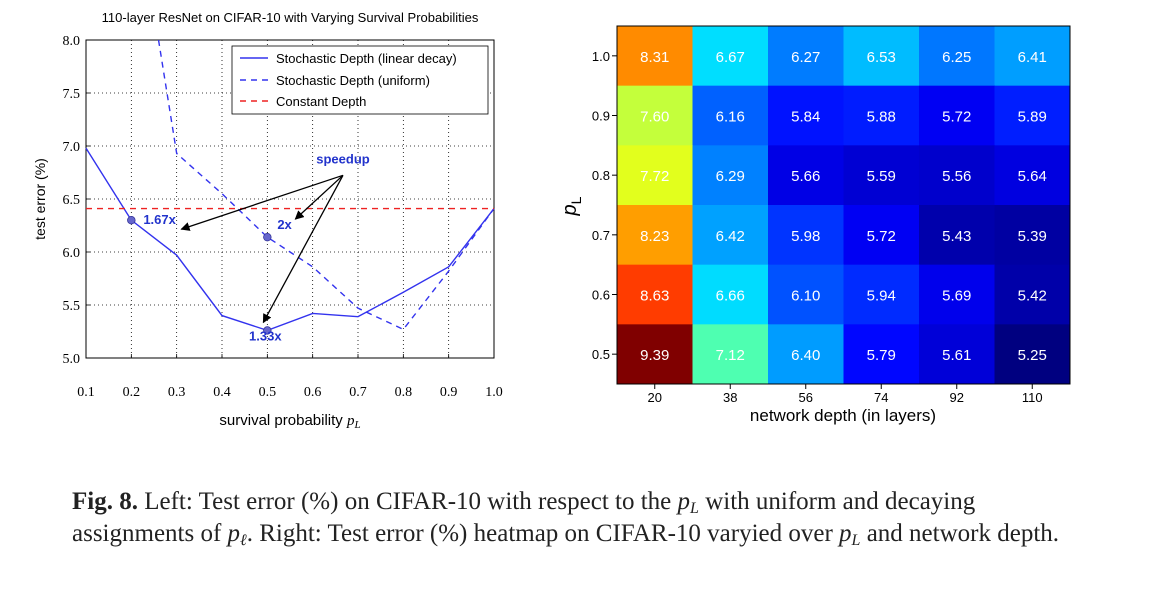  I want to click on heatmap-cell-value: 6.41, so click(1032, 57).